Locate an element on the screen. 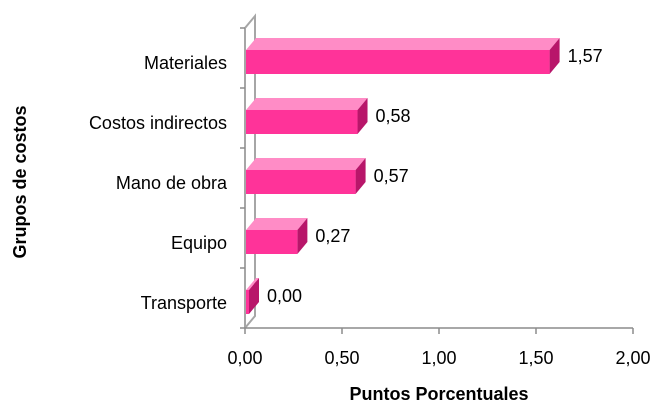 The height and width of the screenshot is (407, 658). category-label: Materiales is located at coordinates (185, 63).